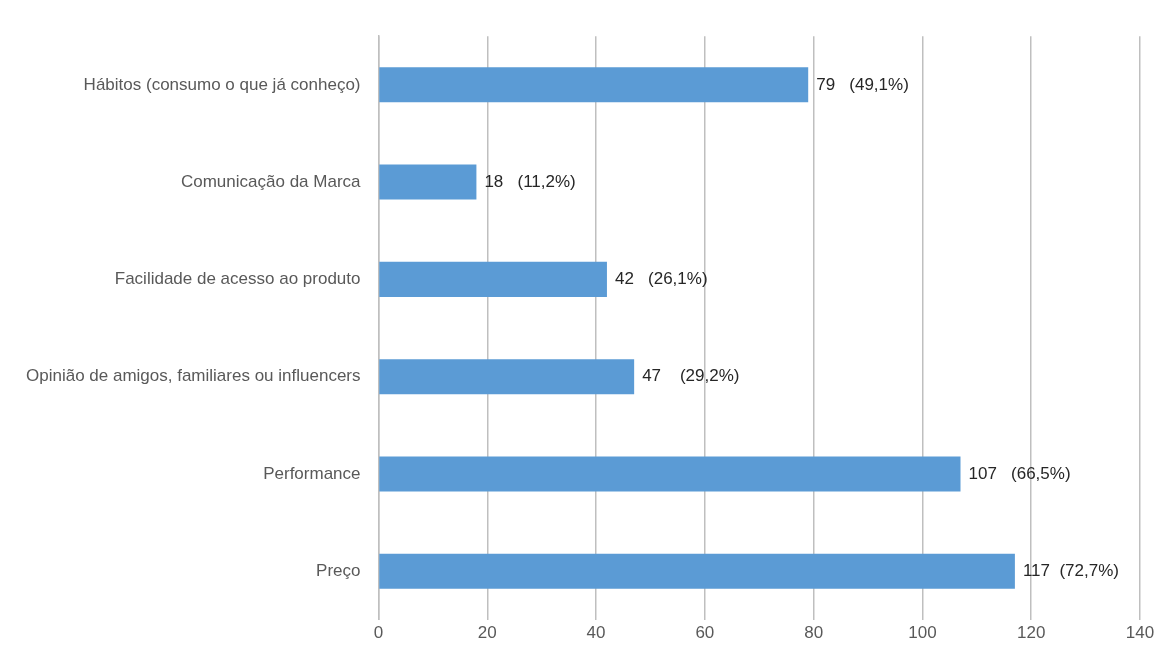 Image resolution: width=1168 pixels, height=656 pixels. I want to click on y-tick-label: Comunicação da Marca, so click(271, 181).